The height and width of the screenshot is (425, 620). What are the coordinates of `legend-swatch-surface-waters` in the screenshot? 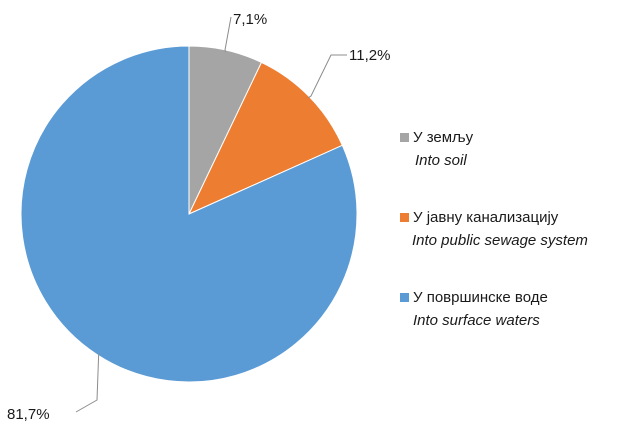 It's located at (404, 297).